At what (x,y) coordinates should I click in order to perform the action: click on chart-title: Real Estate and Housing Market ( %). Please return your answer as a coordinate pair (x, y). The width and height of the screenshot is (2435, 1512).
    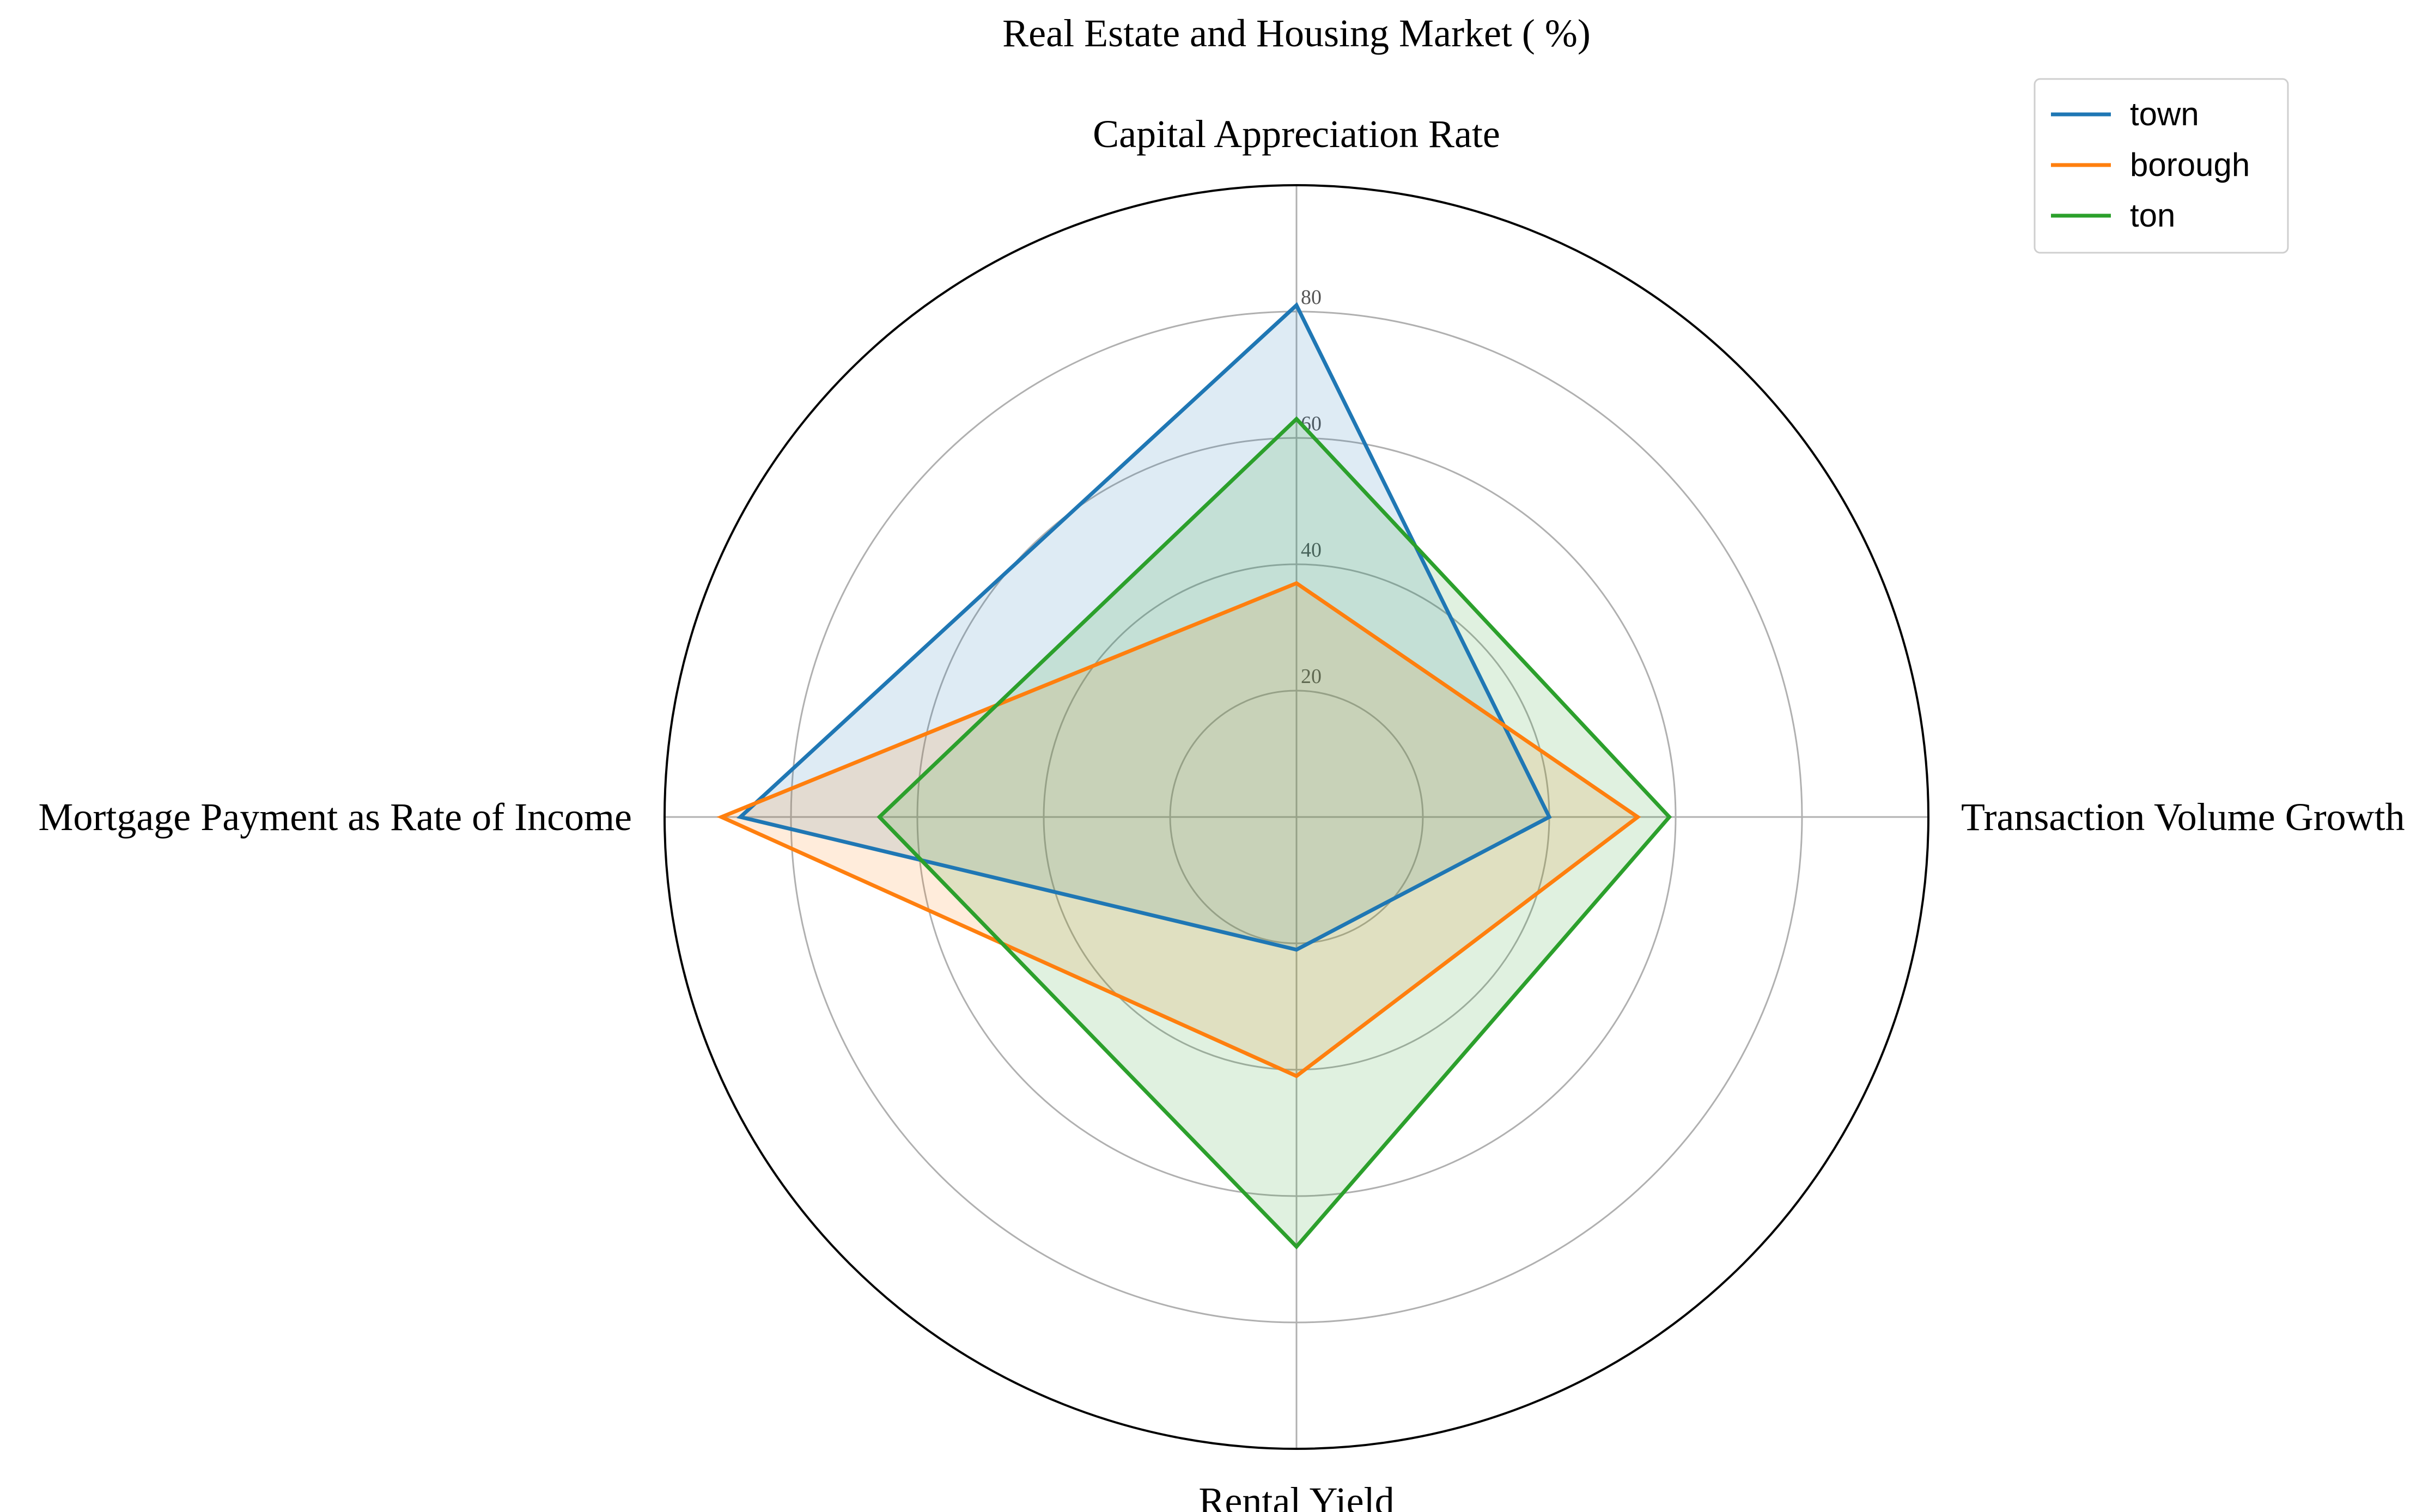
    Looking at the image, I should click on (1296, 33).